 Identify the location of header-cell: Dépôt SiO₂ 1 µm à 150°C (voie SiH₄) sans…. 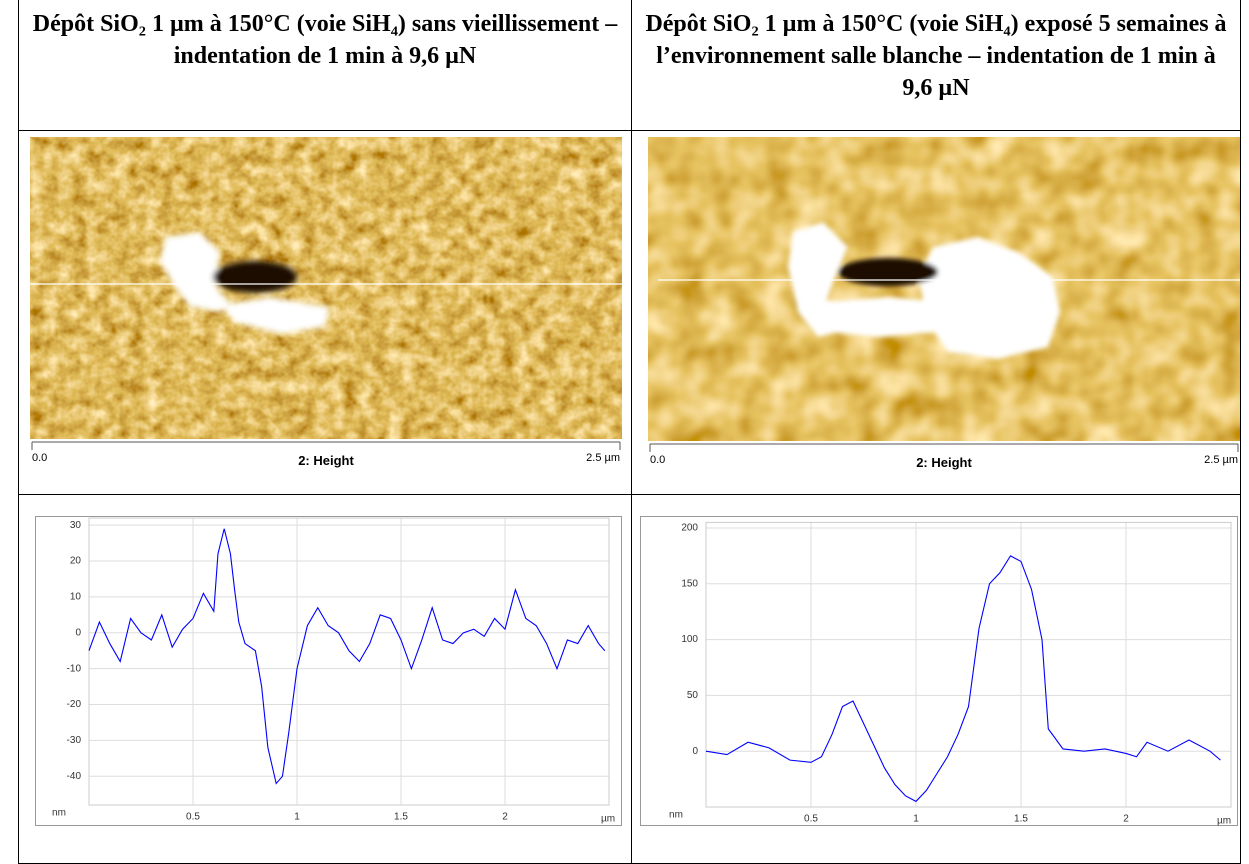
(325, 65).